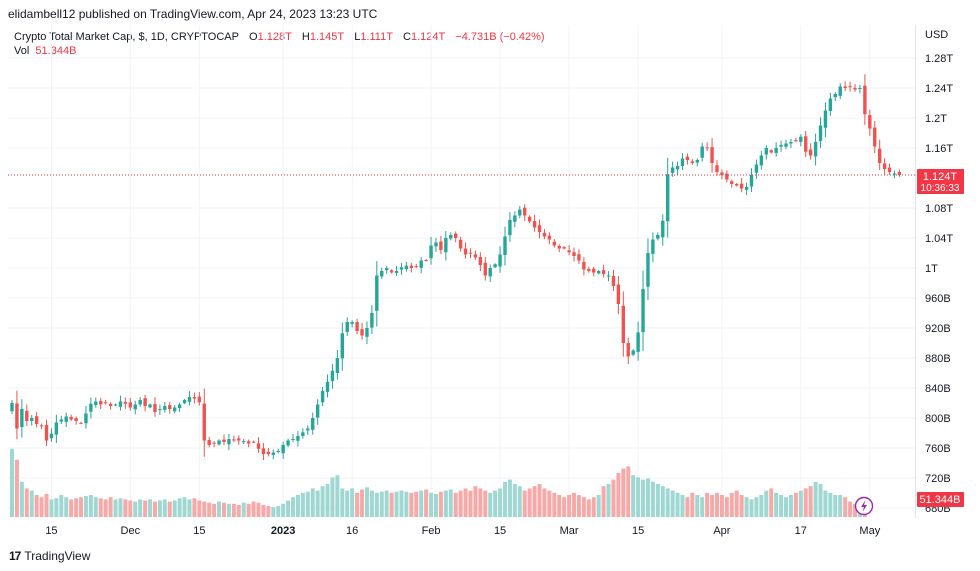 This screenshot has height=571, width=980. Describe the element at coordinates (57, 556) in the screenshot. I see `brand-name: TradingView` at that location.